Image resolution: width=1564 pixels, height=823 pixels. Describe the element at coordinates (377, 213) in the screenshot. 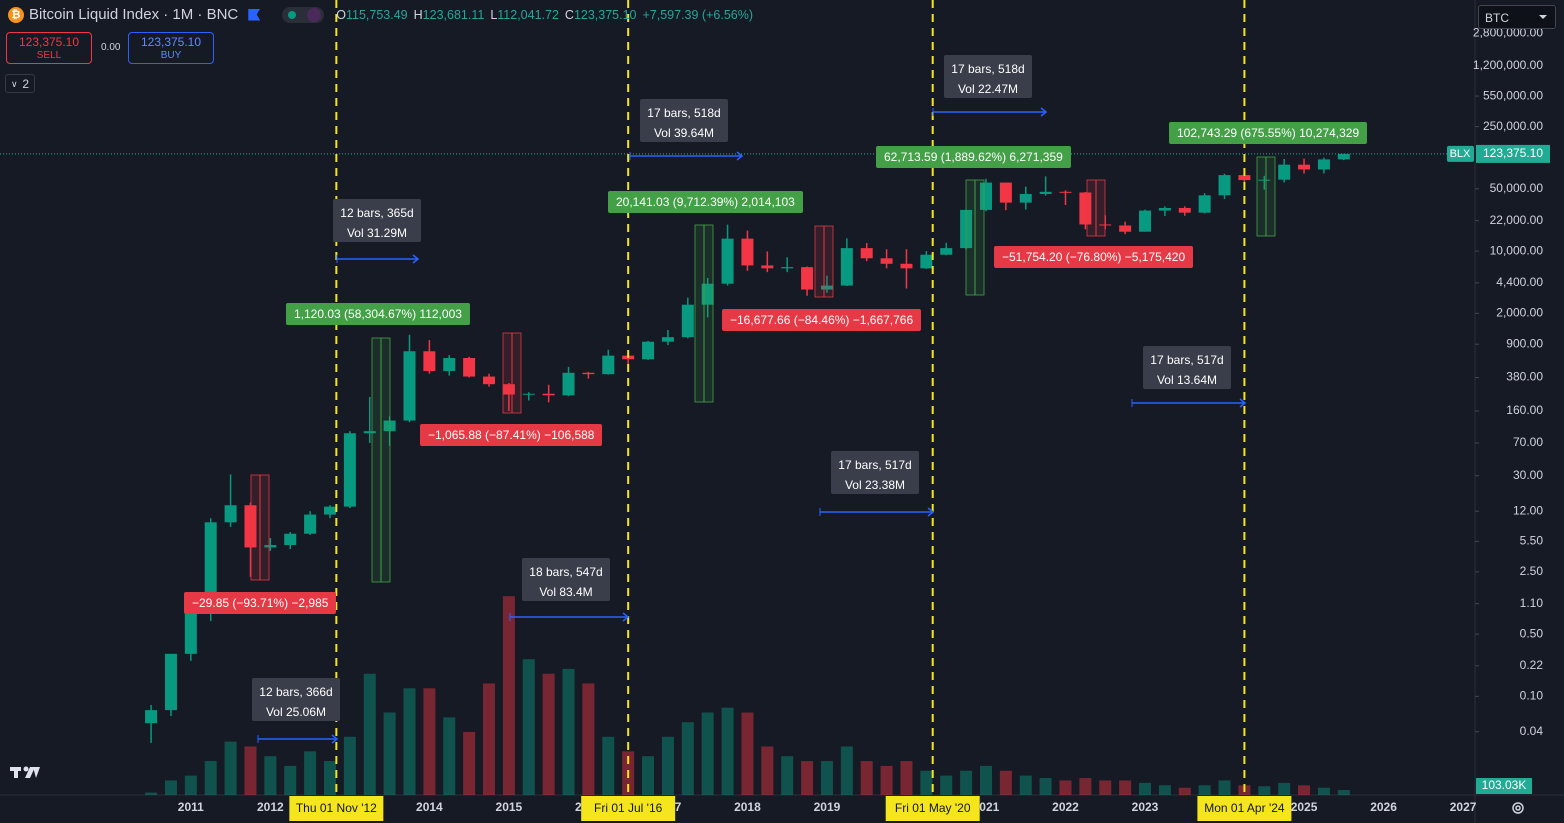

I see `date-range-bars: 12 bars, 365d` at that location.